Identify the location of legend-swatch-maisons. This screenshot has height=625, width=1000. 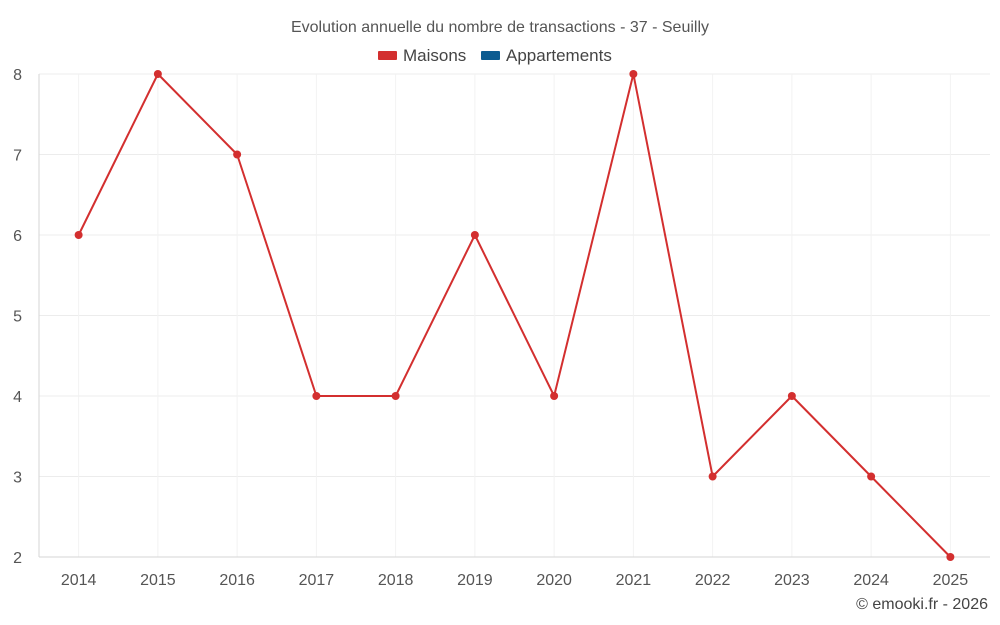
(387, 55).